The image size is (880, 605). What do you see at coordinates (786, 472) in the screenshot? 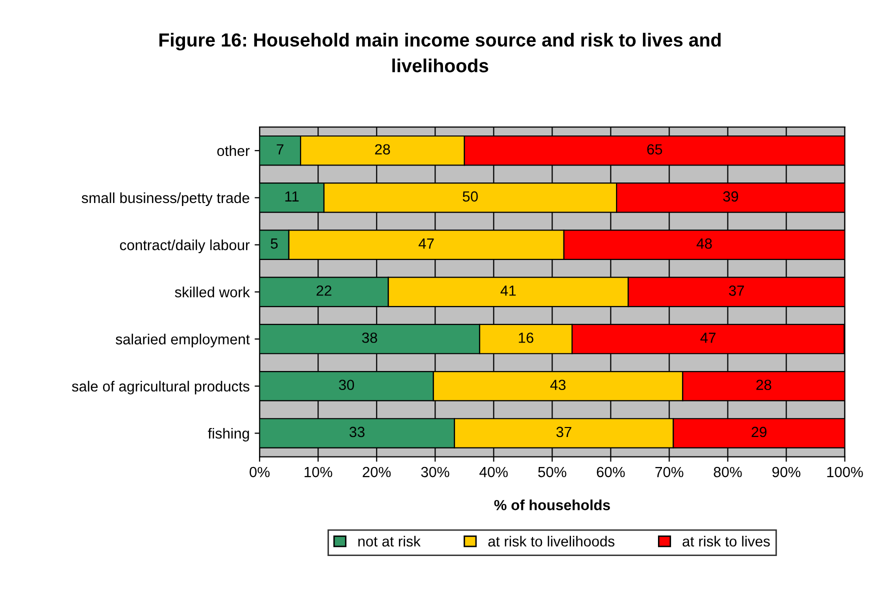
I see `x-tick-label: 90%` at bounding box center [786, 472].